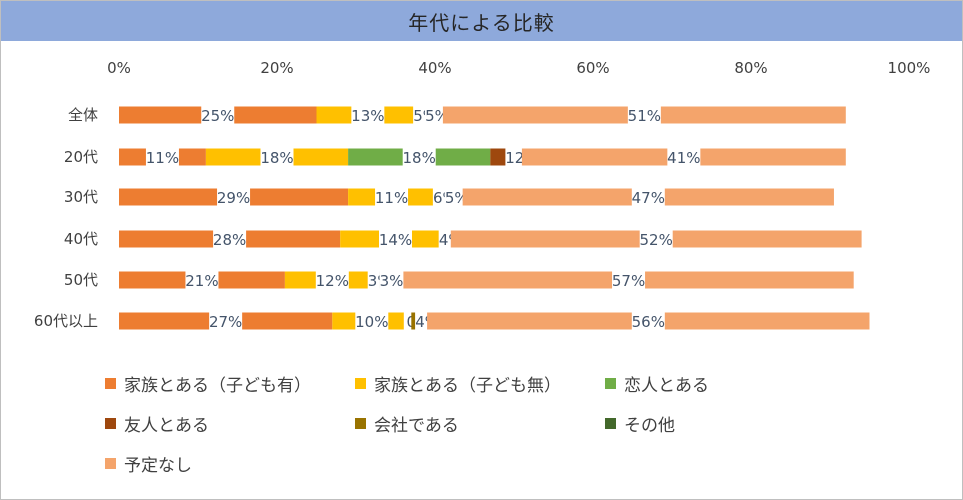 This screenshot has height=500, width=963. I want to click on data-label: 3%, so click(392, 281).